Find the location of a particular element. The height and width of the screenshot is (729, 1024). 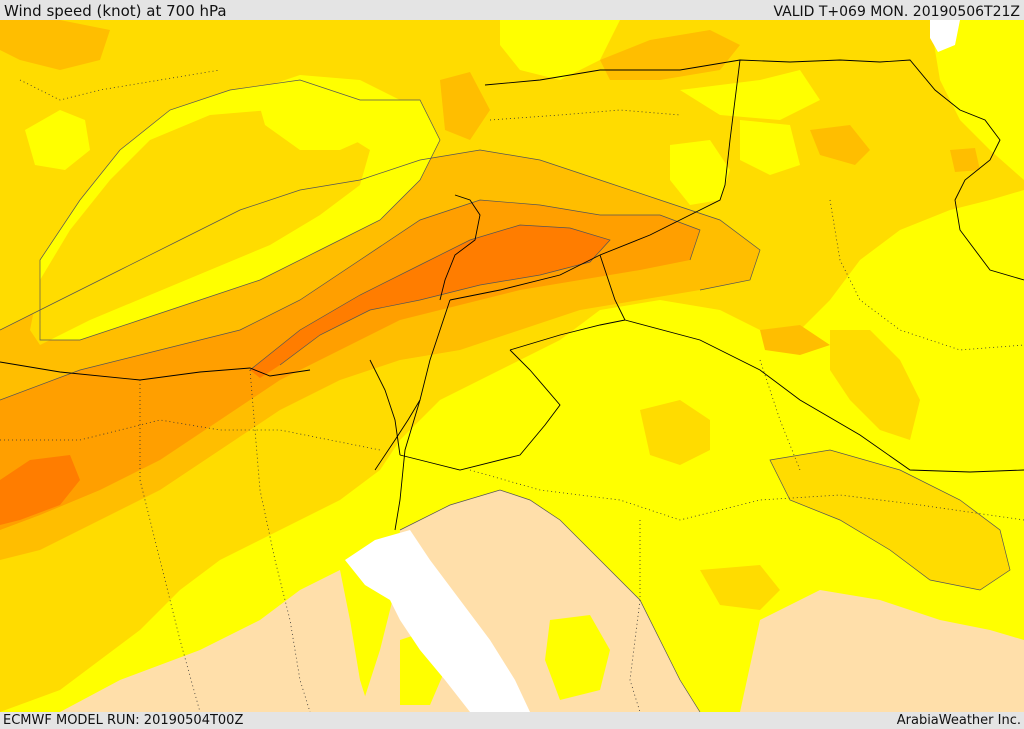

wind-band-30-40-kuwait is located at coordinates (795, 340).